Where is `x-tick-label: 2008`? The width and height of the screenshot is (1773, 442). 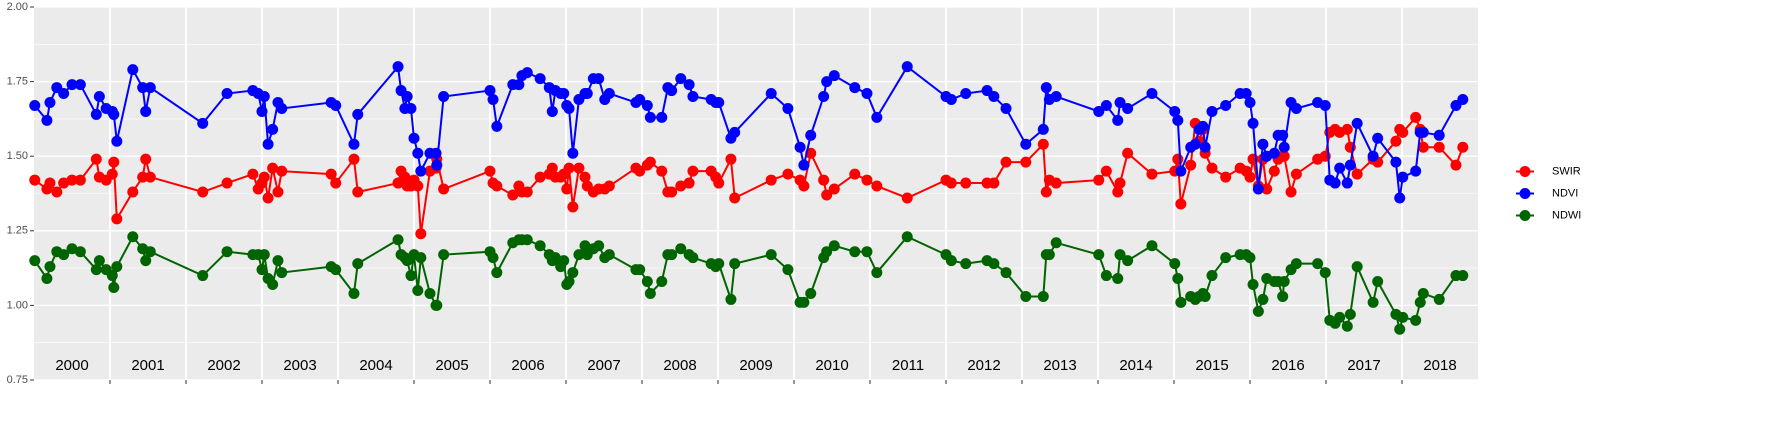 x-tick-label: 2008 is located at coordinates (679, 365).